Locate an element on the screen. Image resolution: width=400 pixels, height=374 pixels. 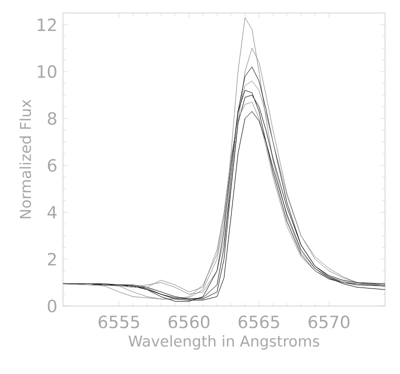
y-tick-label: 4 is located at coordinates (52, 212).